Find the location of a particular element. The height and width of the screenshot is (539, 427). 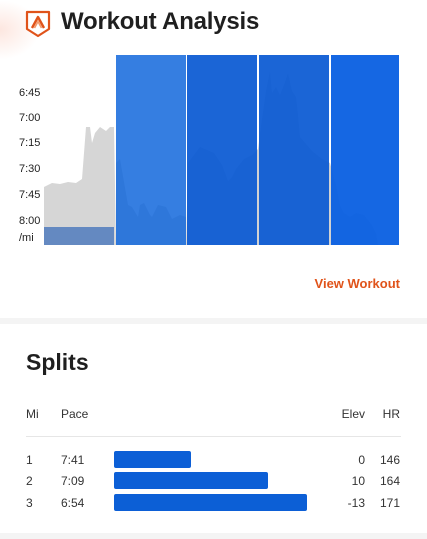

col-header-elev: Elev is located at coordinates (353, 414).